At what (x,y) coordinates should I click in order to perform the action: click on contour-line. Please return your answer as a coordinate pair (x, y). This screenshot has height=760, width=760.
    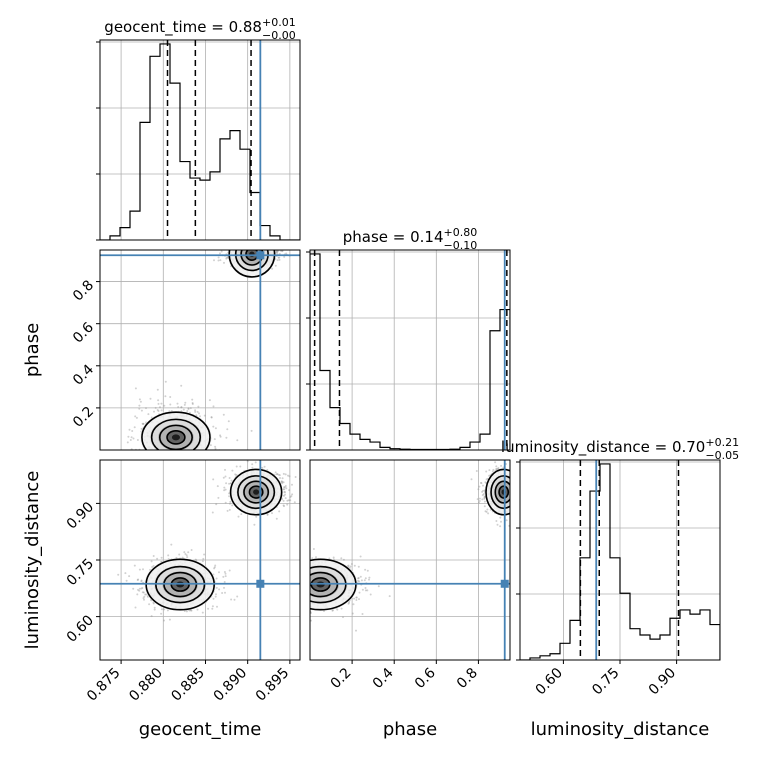
    Looking at the image, I should click on (251, 261).